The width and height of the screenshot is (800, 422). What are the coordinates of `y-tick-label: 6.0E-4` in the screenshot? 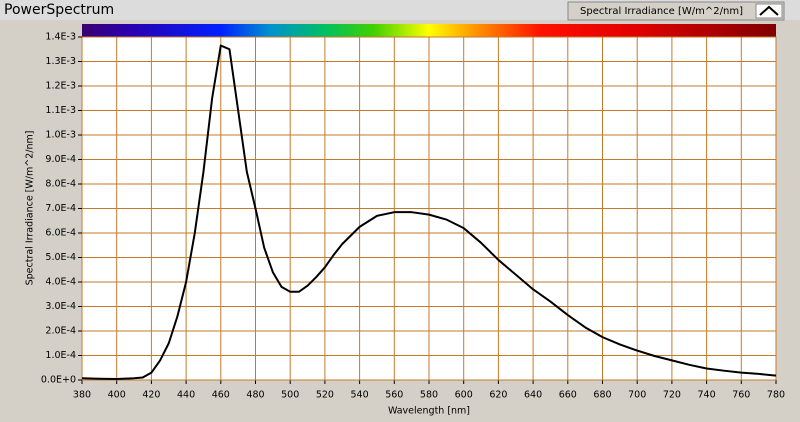 It's located at (60, 233).